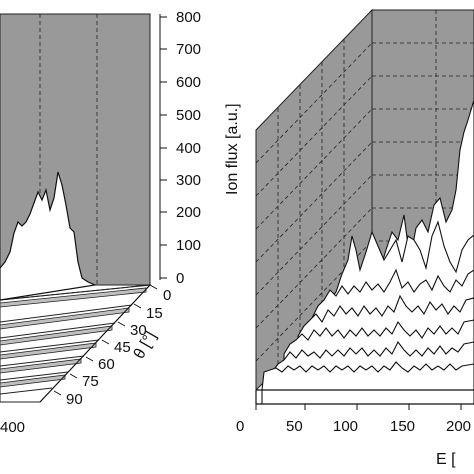  What do you see at coordinates (188, 49) in the screenshot?
I see `z-tick-700: 700` at bounding box center [188, 49].